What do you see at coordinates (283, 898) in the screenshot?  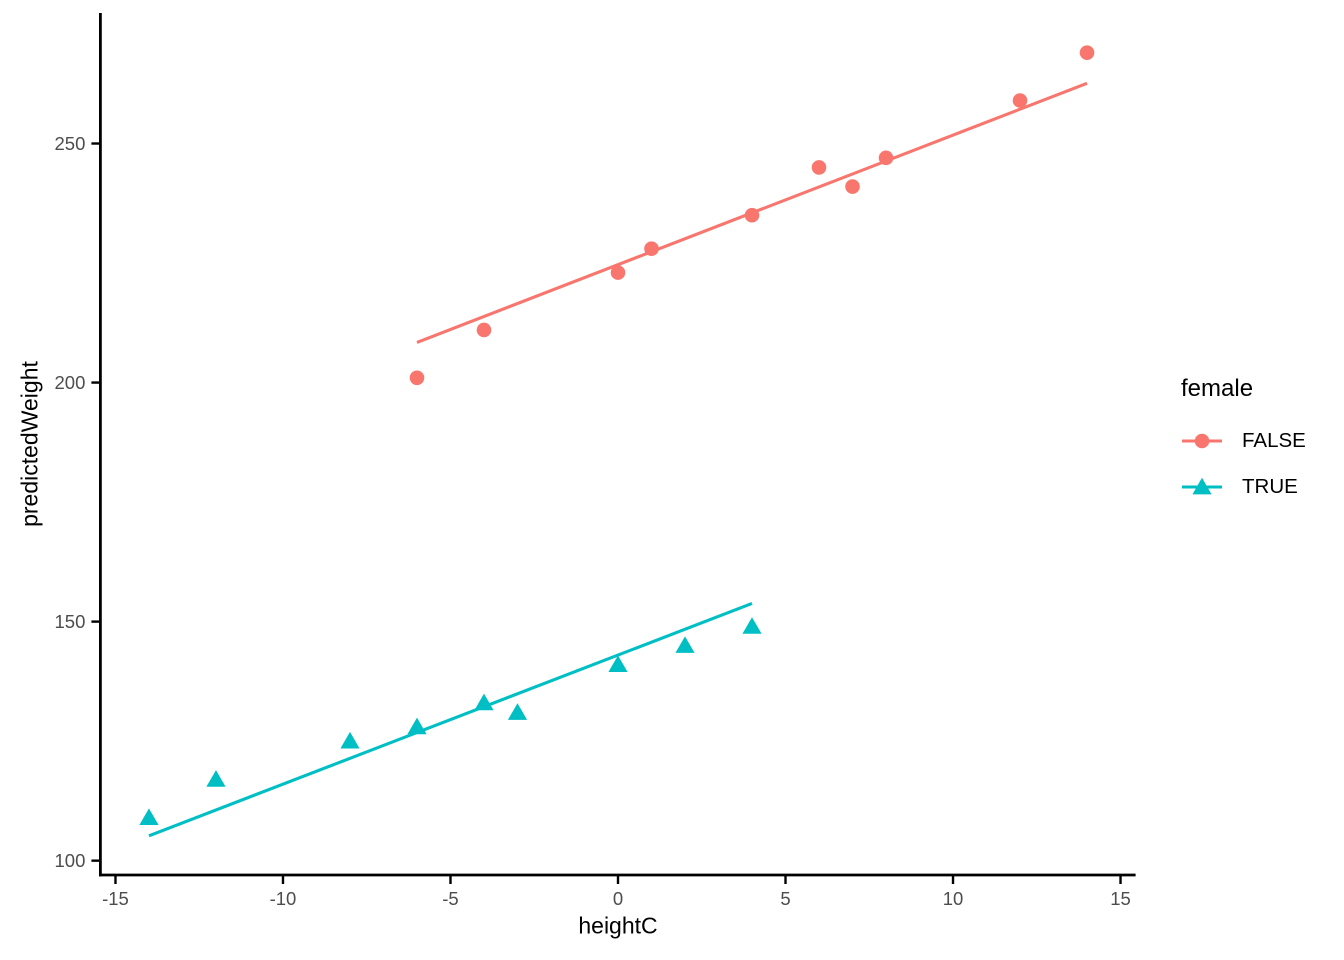 I see `x-tick-label: -10` at bounding box center [283, 898].